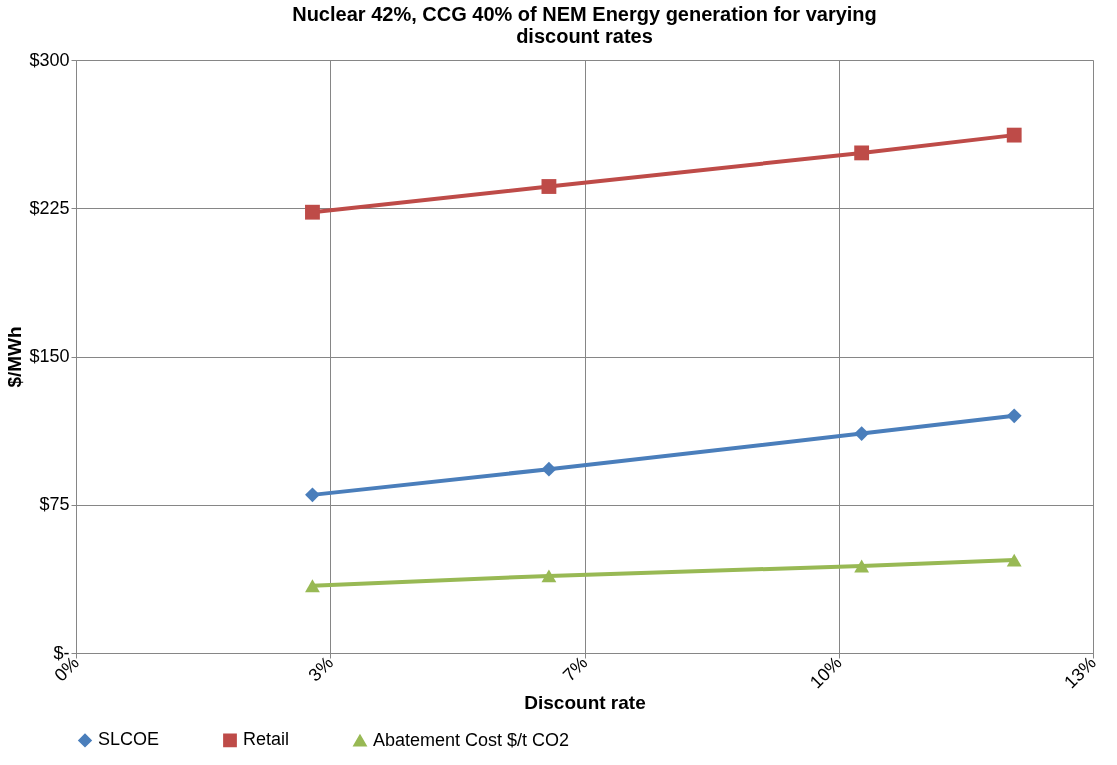 The width and height of the screenshot is (1117, 765). Describe the element at coordinates (129, 739) in the screenshot. I see `legend-label: SLCOE` at that location.